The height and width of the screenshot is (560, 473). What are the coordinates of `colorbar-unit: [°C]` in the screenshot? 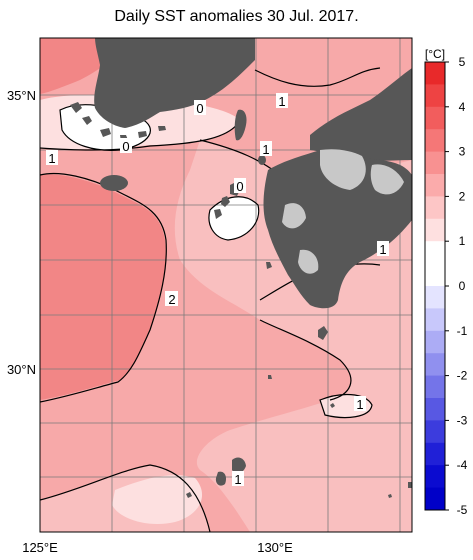 It's located at (435, 54).